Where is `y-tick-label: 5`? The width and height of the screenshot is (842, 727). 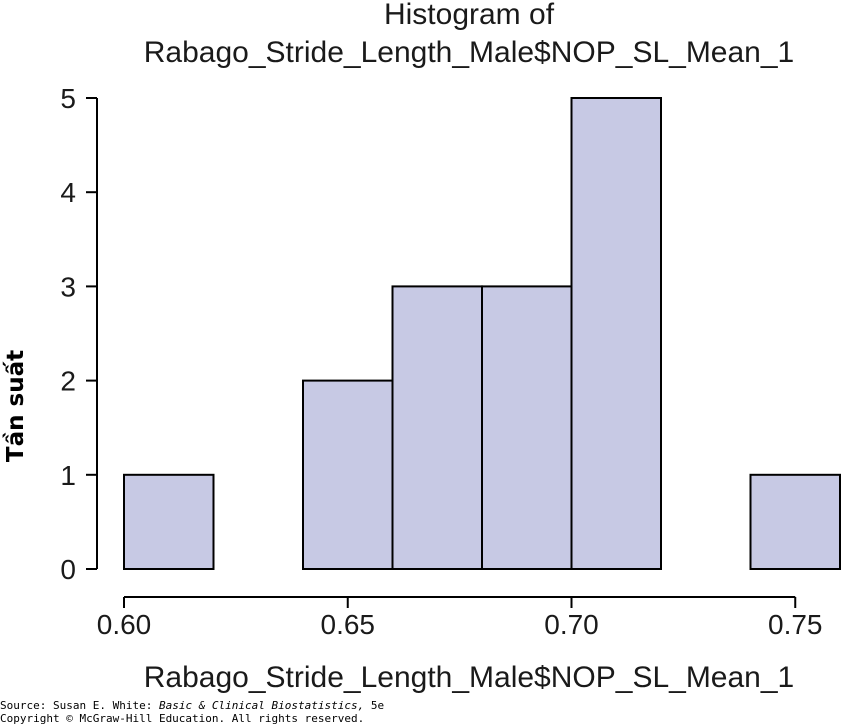
y-tick-label: 5 is located at coordinates (68, 98).